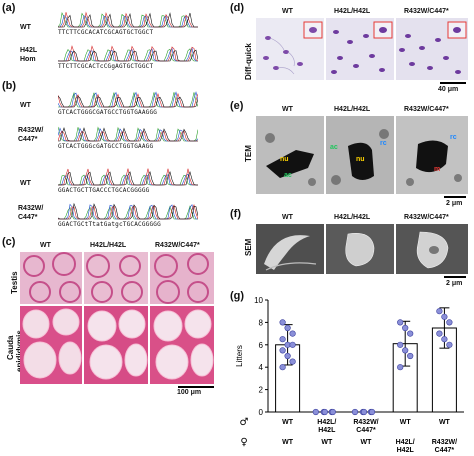  I want to click on panel-d-col-h42l: H42L/H42L, so click(352, 11).